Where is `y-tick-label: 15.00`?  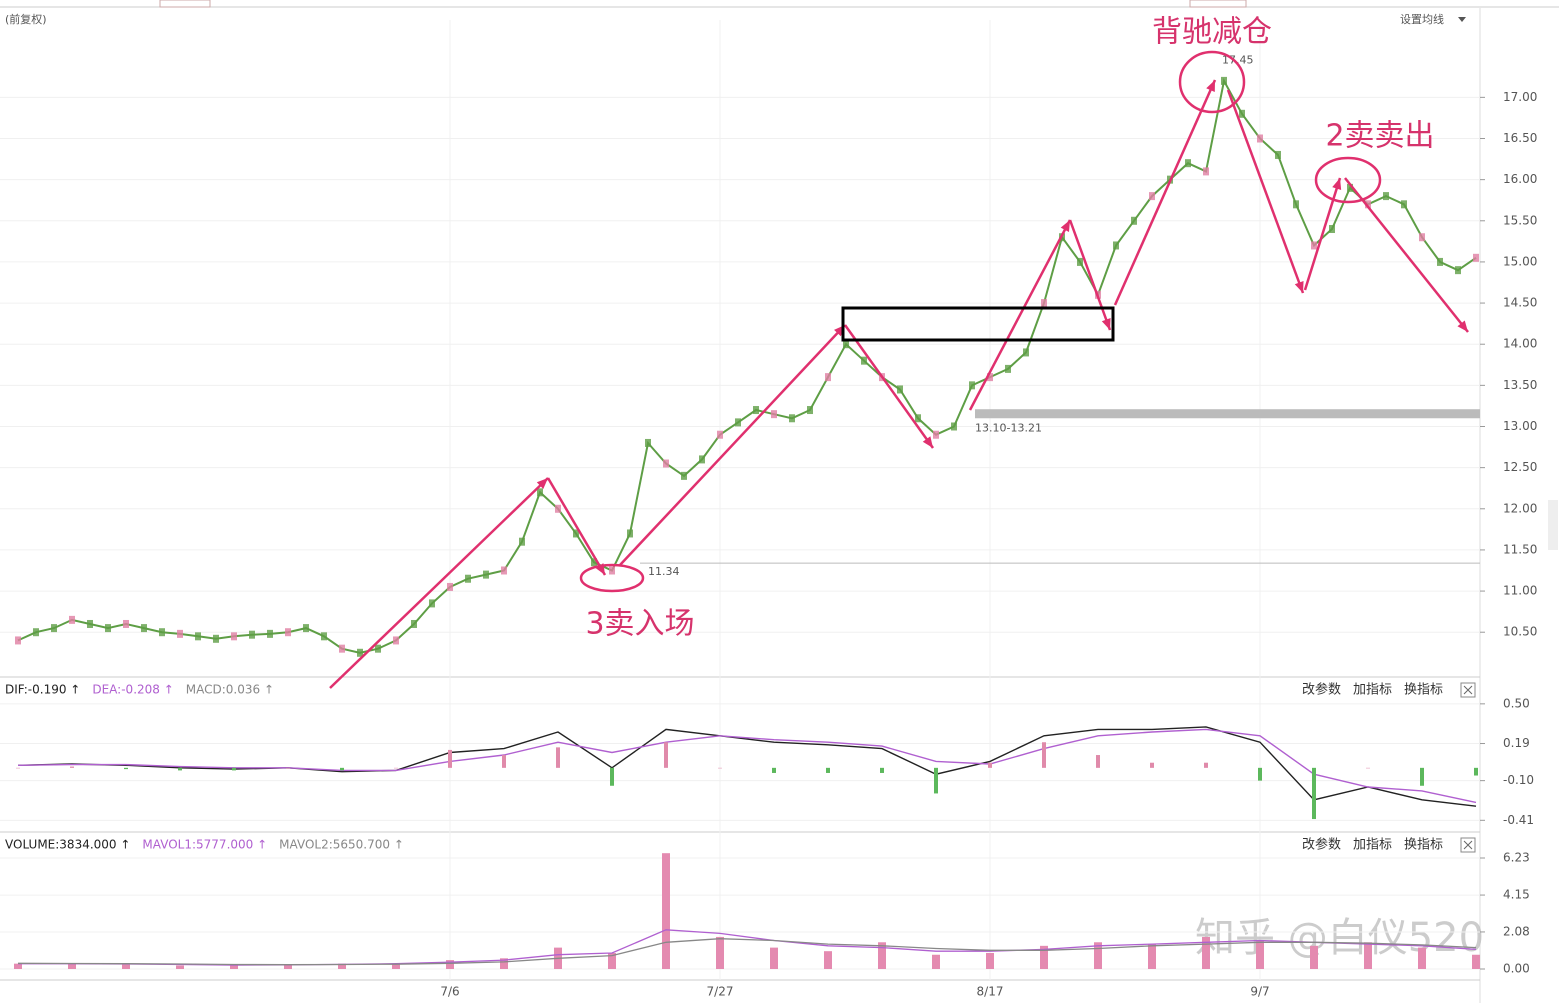
y-tick-label: 15.00 is located at coordinates (1520, 261).